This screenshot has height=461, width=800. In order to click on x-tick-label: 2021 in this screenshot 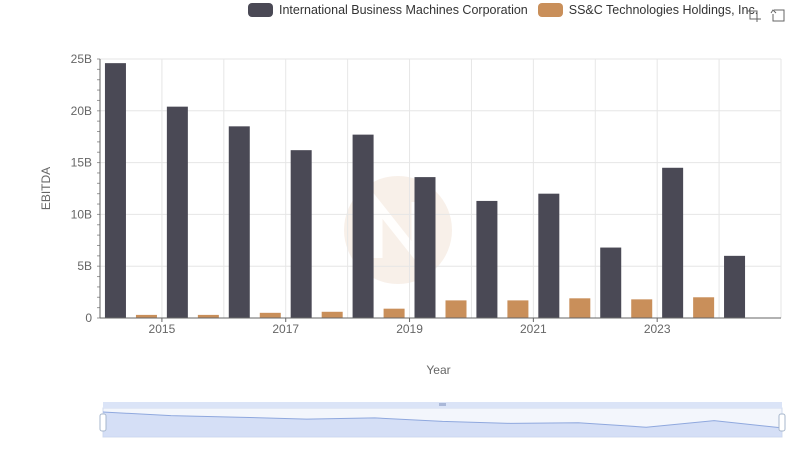, I will do `click(533, 329)`.